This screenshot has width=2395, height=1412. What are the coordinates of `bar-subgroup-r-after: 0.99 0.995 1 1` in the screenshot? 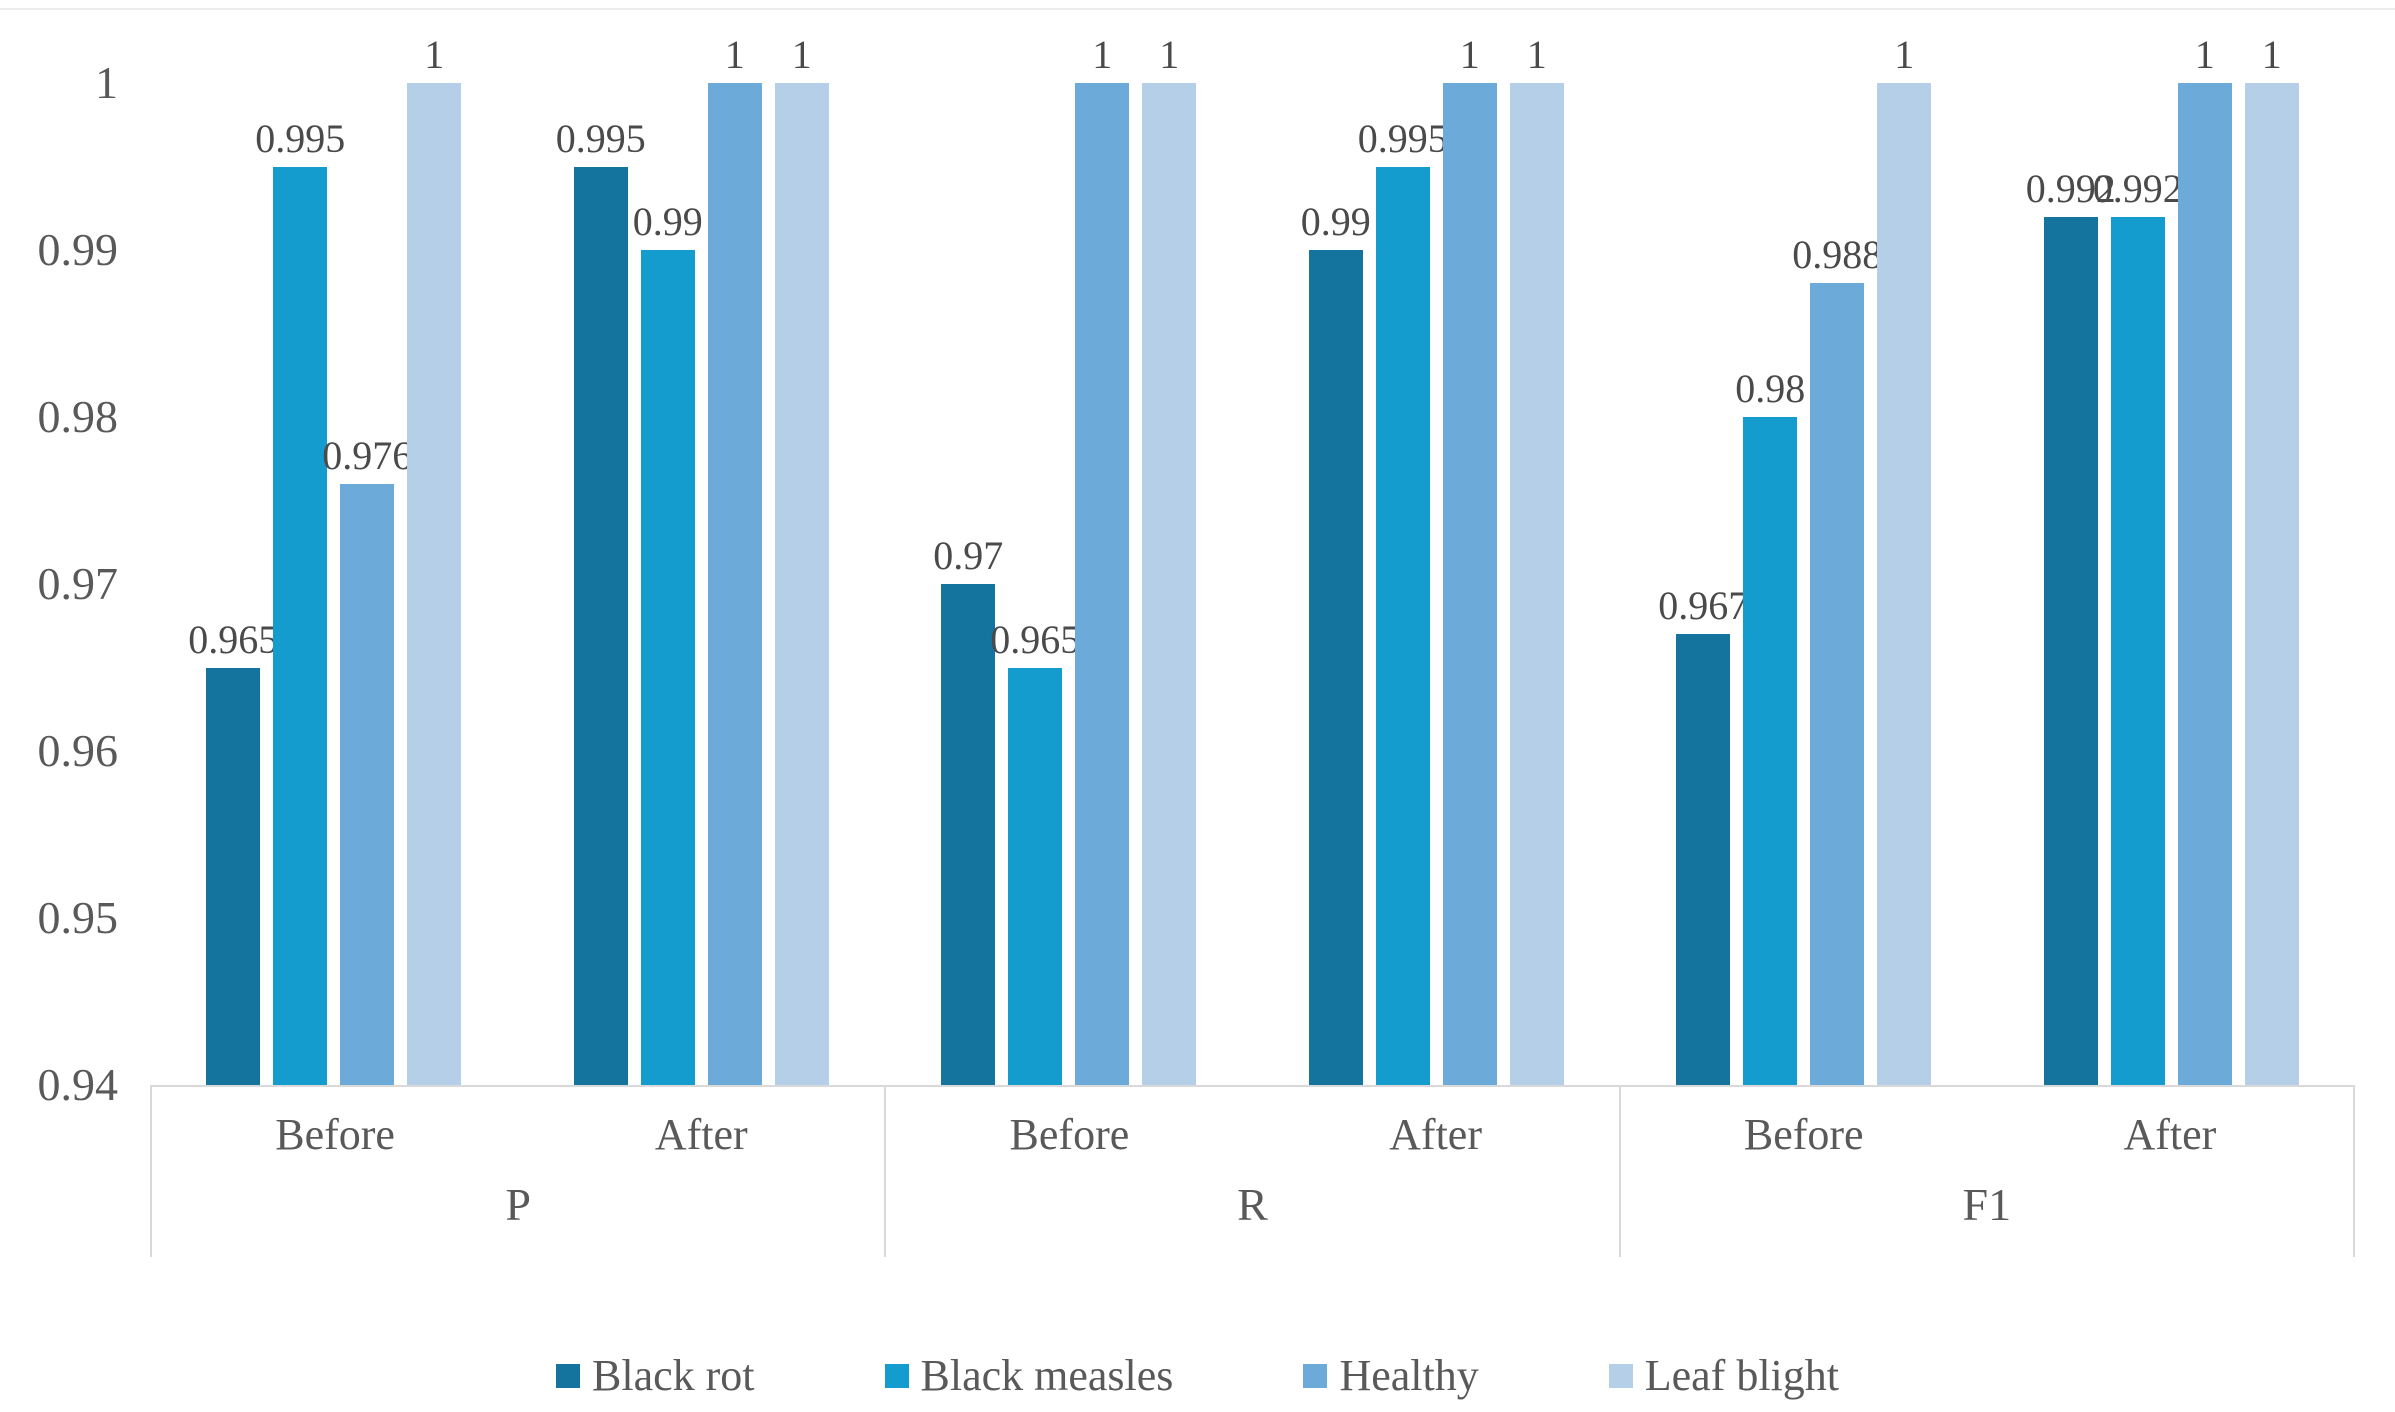 It's located at (1437, 560).